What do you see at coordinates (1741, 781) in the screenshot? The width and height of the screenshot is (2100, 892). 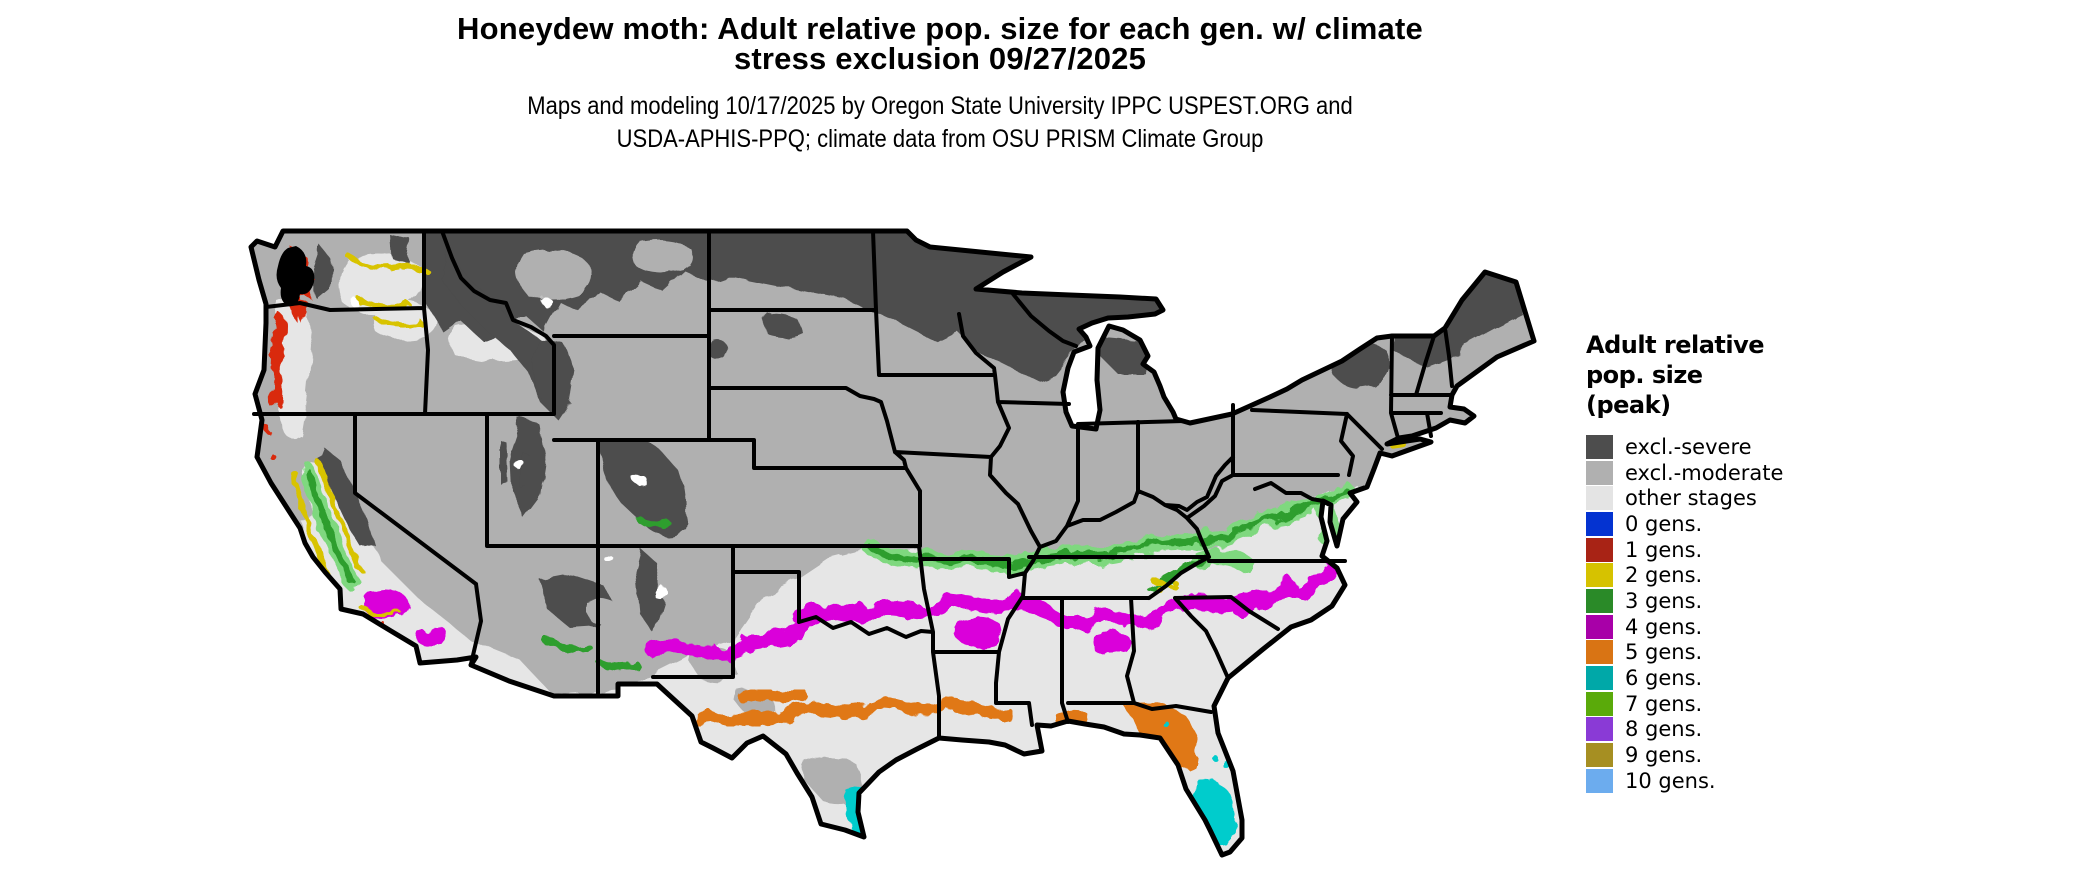 I see `legend-item: 10 gens.` at bounding box center [1741, 781].